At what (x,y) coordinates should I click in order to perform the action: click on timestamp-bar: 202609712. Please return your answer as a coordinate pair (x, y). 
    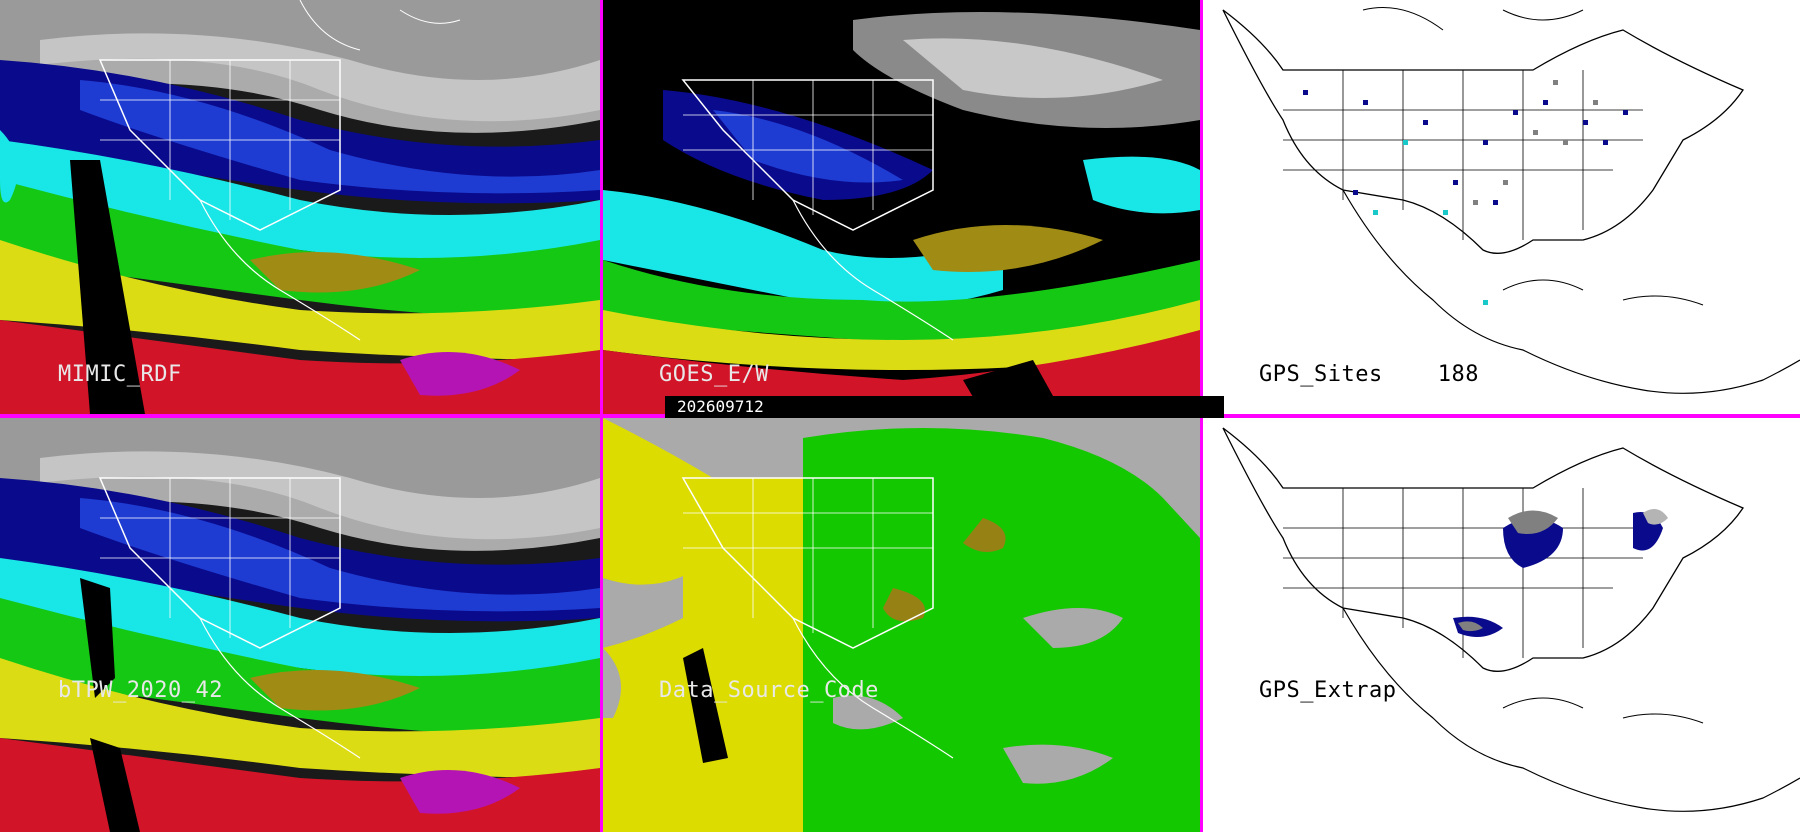
    Looking at the image, I should click on (944, 407).